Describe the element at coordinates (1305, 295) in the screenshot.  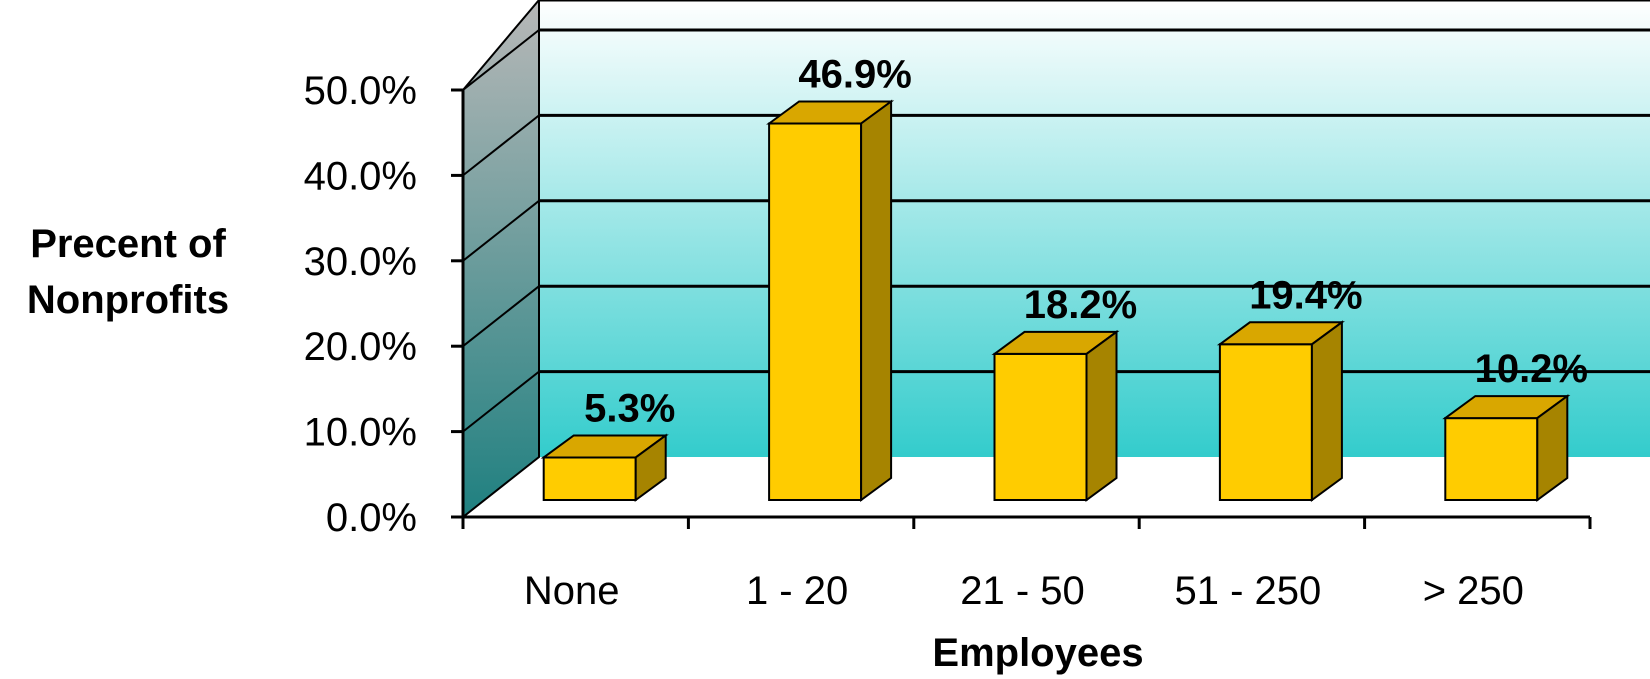
I see `data-label: 19.4%` at that location.